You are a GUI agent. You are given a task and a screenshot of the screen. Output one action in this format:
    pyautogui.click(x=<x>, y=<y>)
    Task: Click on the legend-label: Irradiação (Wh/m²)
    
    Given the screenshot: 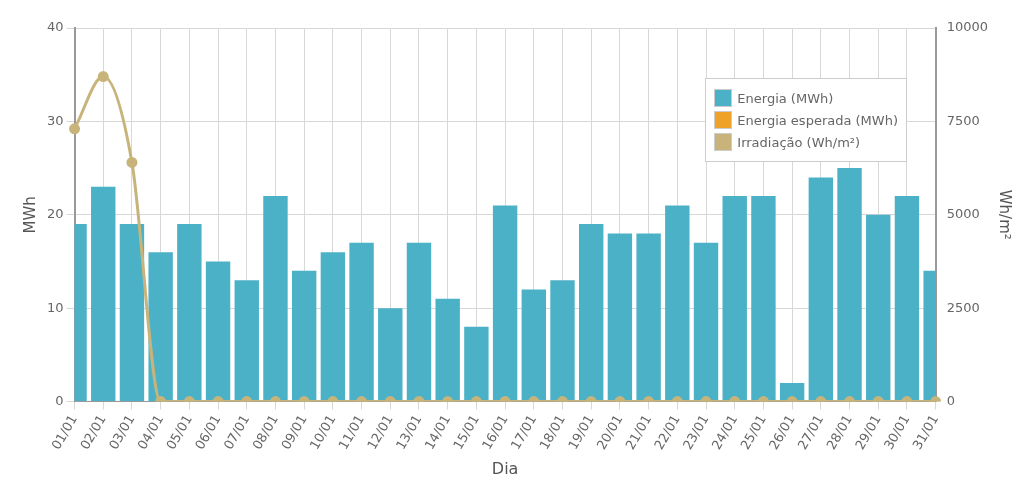 What is the action you would take?
    pyautogui.click(x=799, y=142)
    